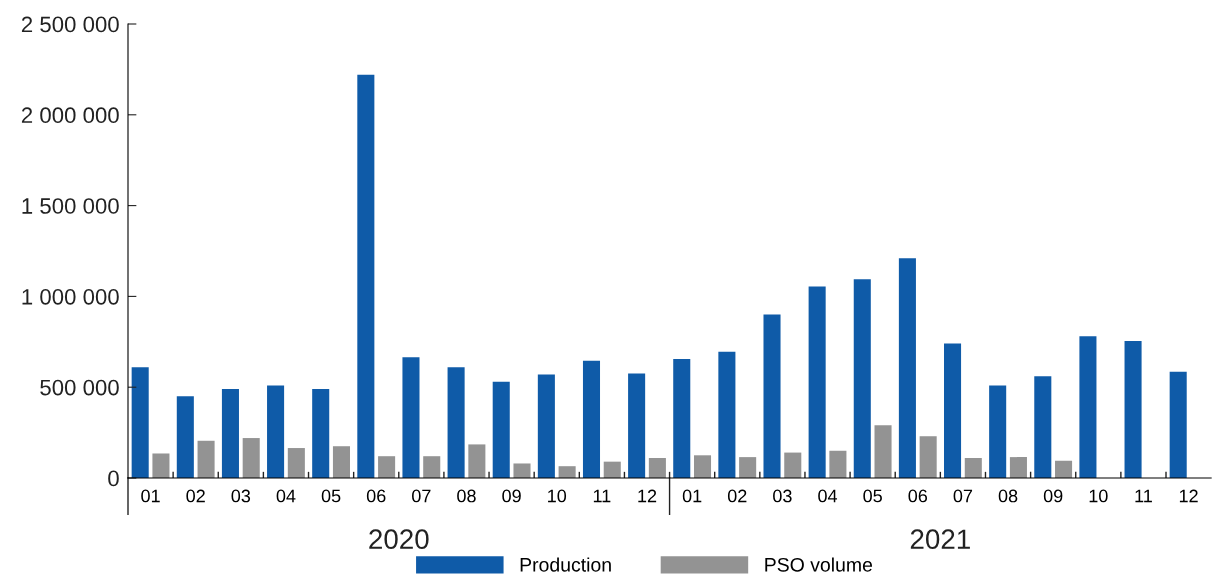 The width and height of the screenshot is (1216, 586). Describe the element at coordinates (70, 115) in the screenshot. I see `y-tick-label: 2 000 000` at that location.